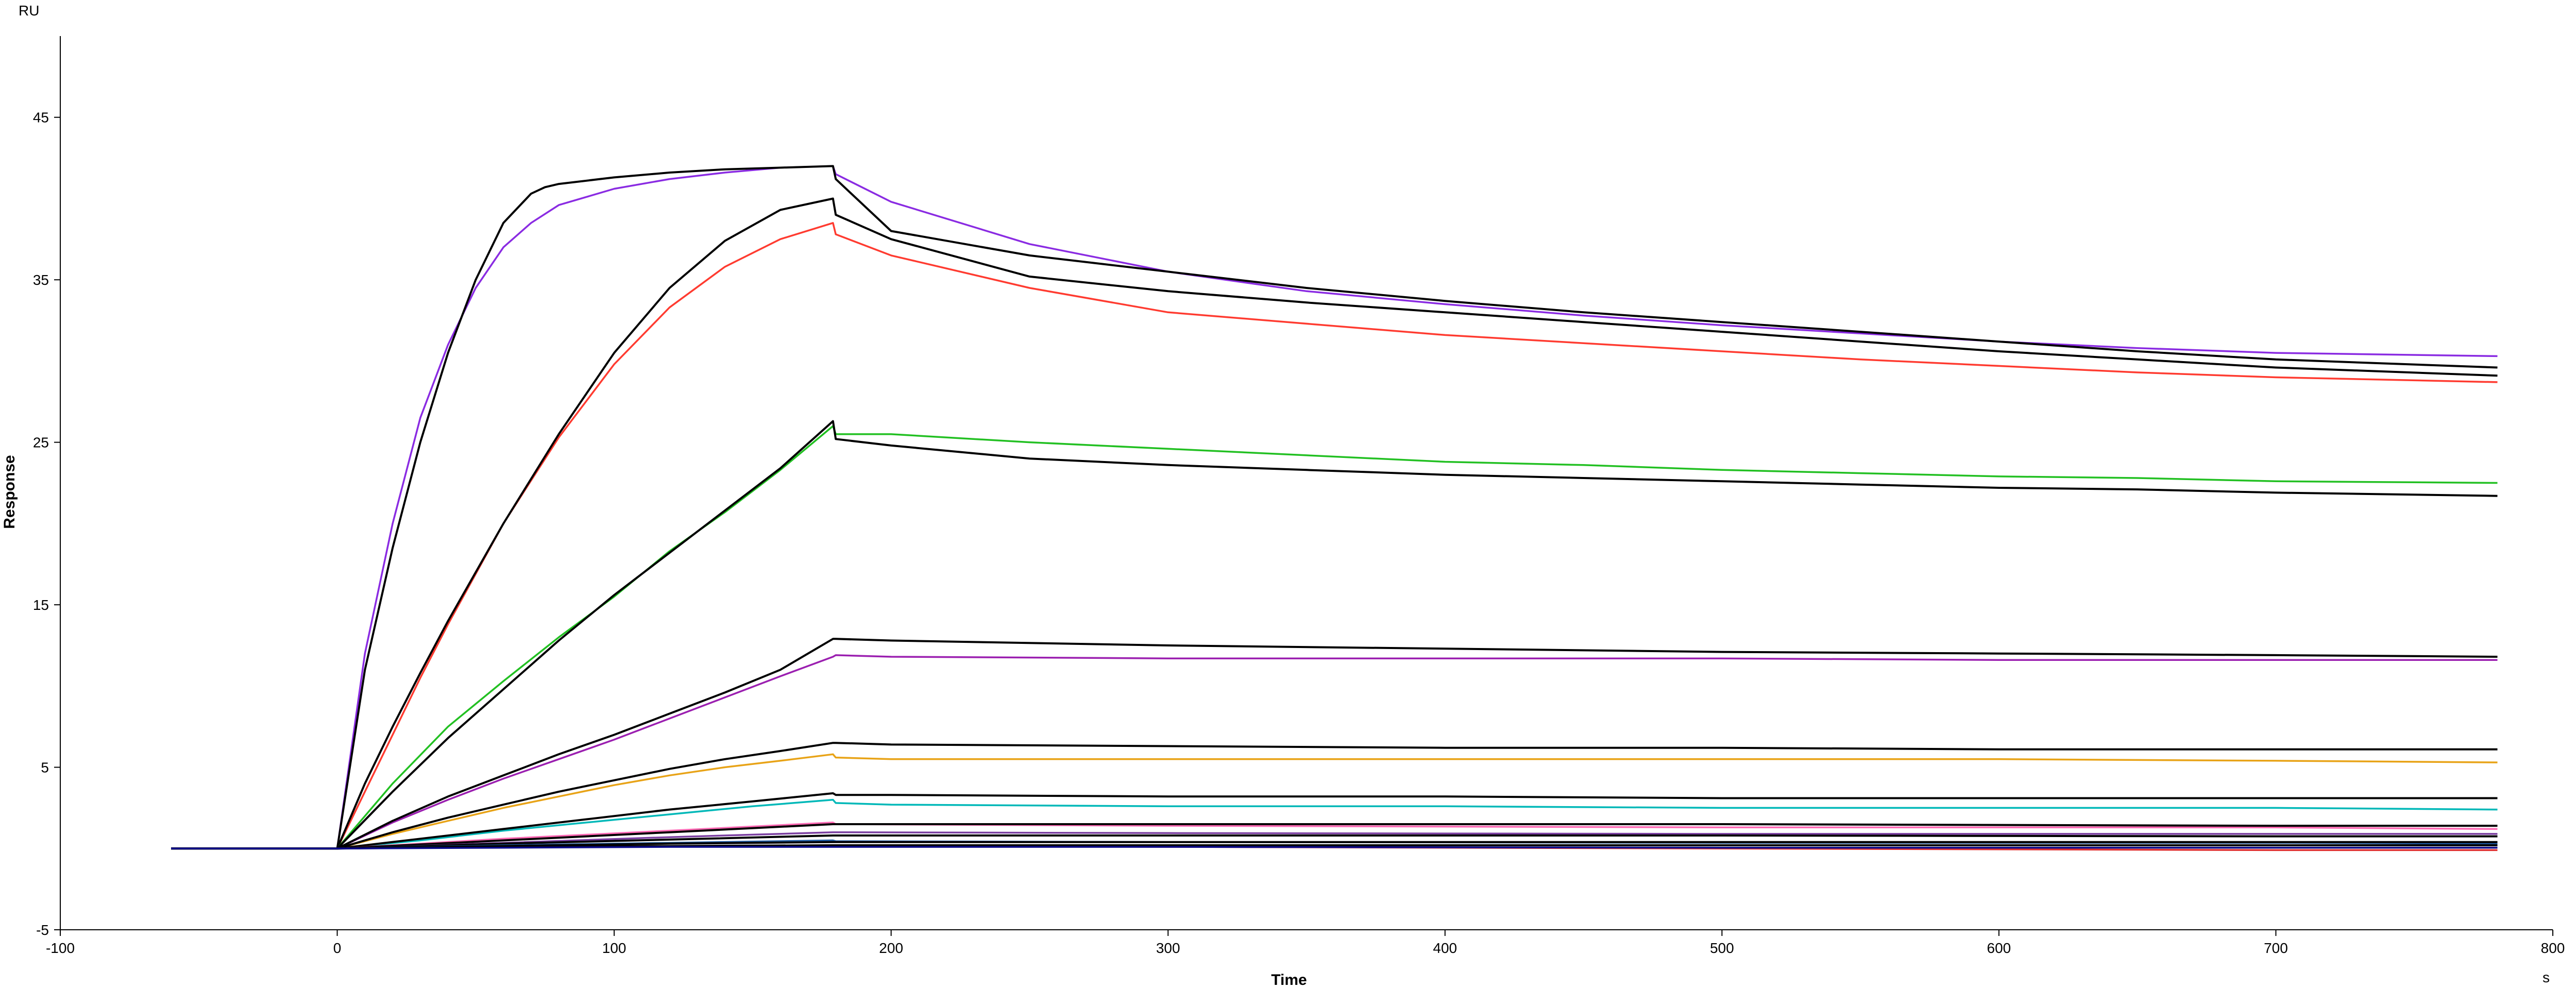 Image resolution: width=2576 pixels, height=989 pixels. What do you see at coordinates (337, 948) in the screenshot?
I see `x-tick-label: 0` at bounding box center [337, 948].